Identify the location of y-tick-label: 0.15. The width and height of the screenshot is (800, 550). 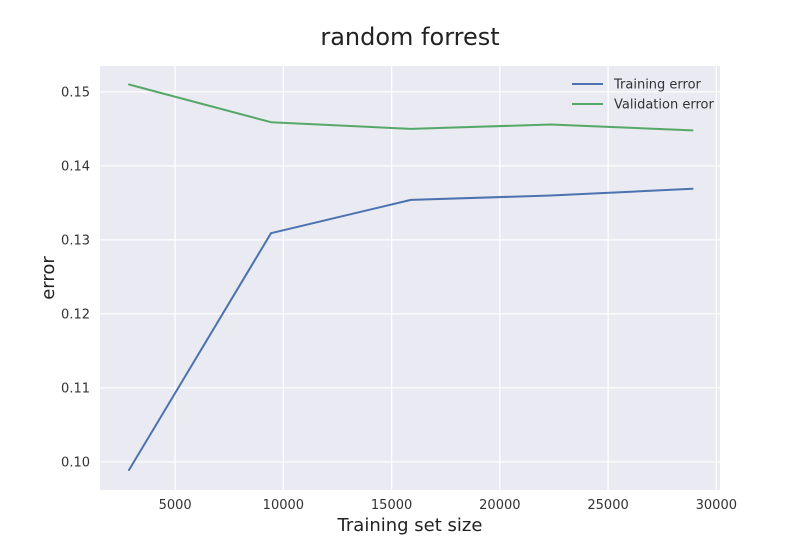
(75, 92).